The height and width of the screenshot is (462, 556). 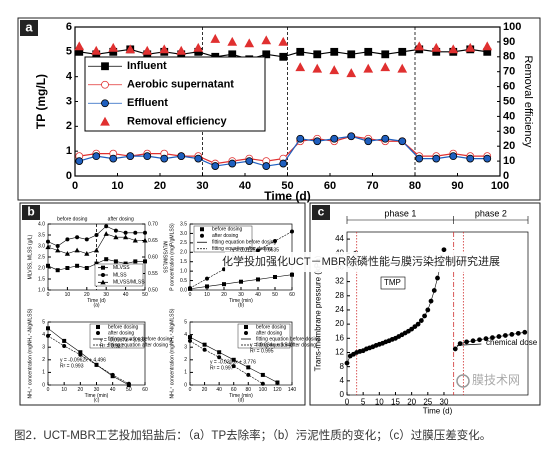 I want to click on y-tick-label: 44, so click(x=339, y=238).